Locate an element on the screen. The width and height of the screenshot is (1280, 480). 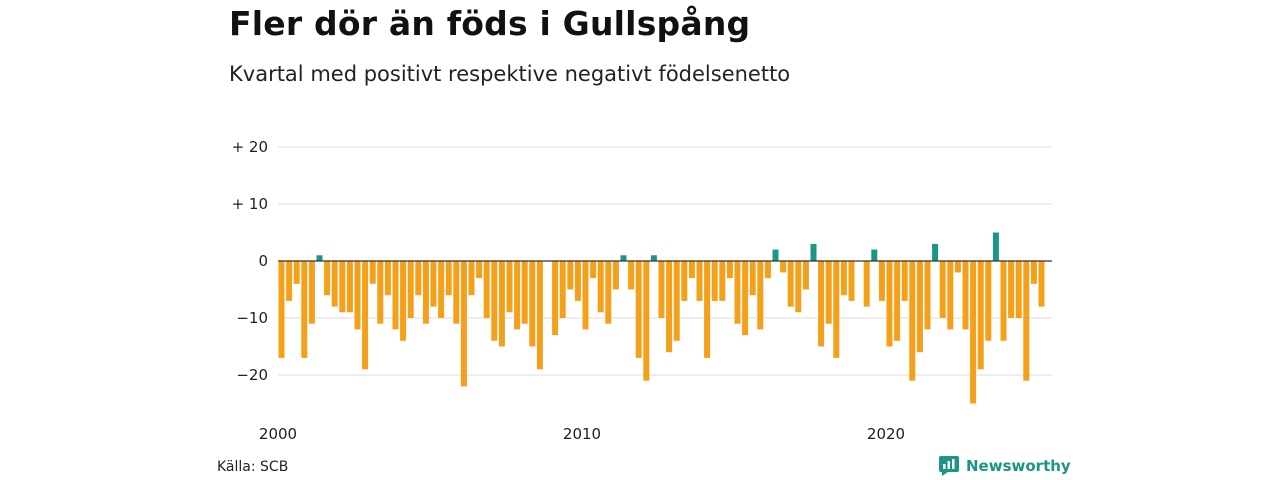
x-tick-label: 2010 is located at coordinates (582, 434).